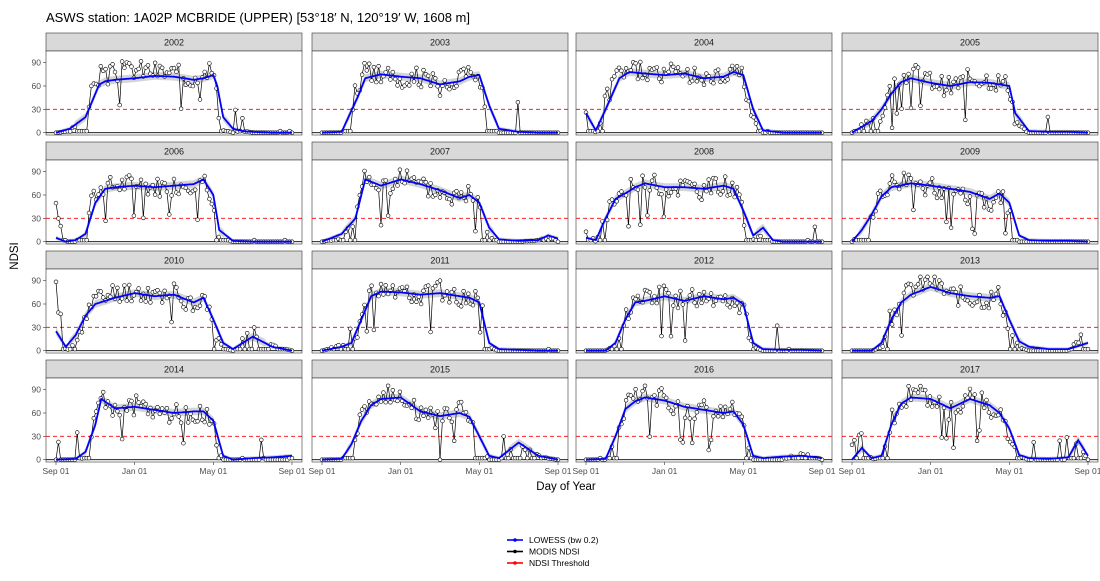 The image size is (1100, 581). Describe the element at coordinates (586, 471) in the screenshot. I see `x-tick-label: Sep 01` at that location.